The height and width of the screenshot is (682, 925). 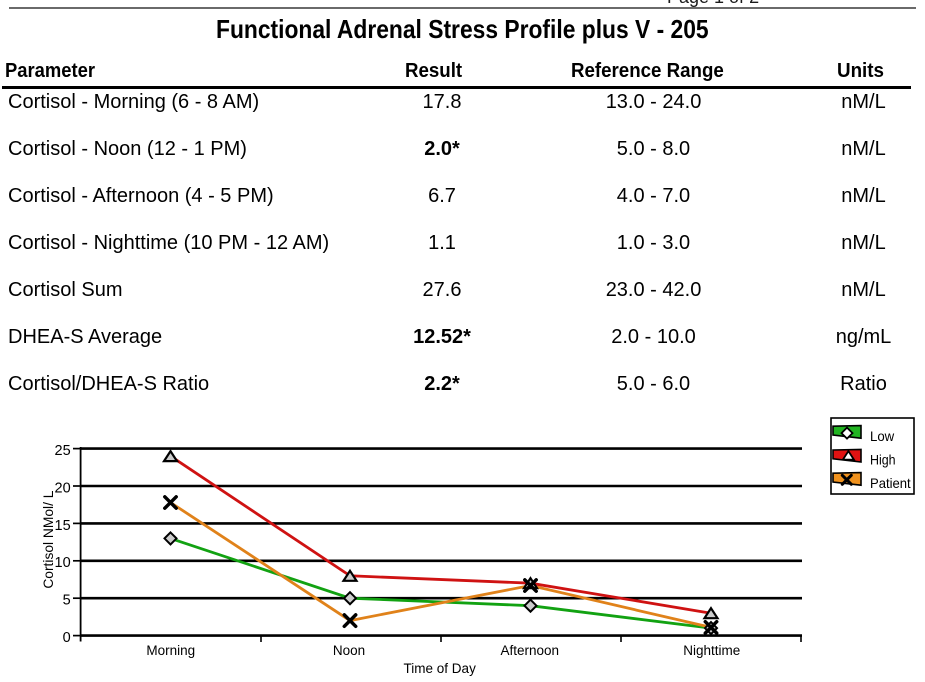 I want to click on svg-text: Low, so click(x=882, y=436).